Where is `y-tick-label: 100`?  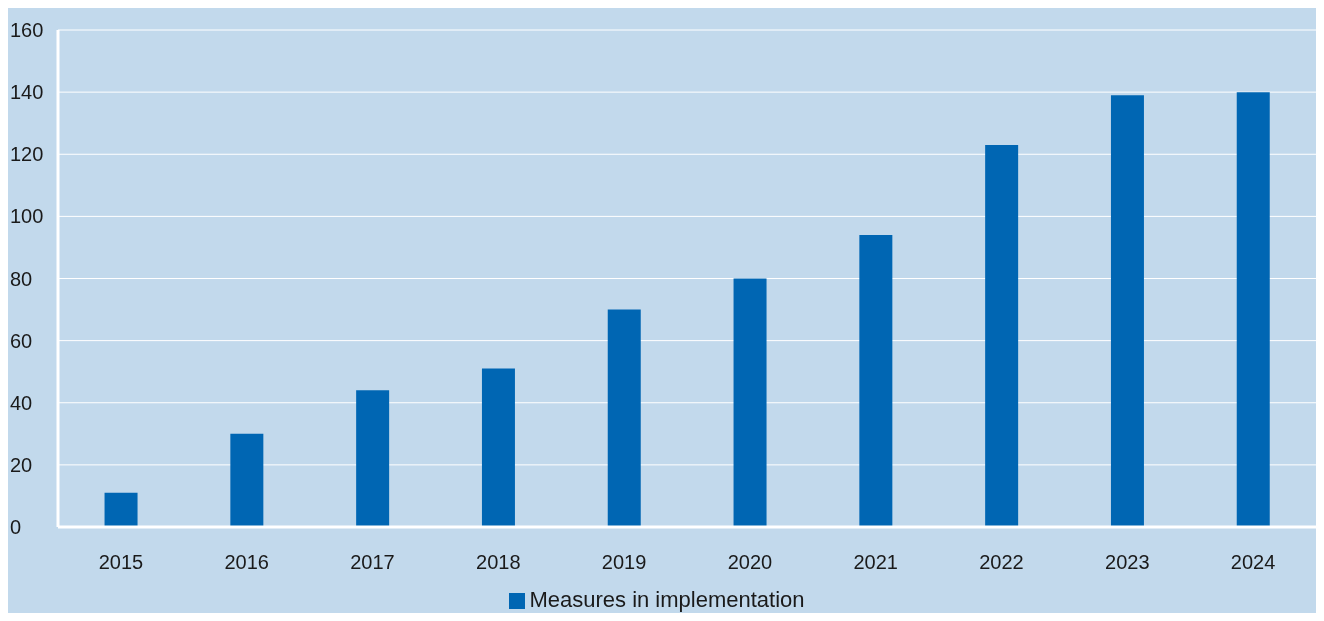 y-tick-label: 100 is located at coordinates (27, 216).